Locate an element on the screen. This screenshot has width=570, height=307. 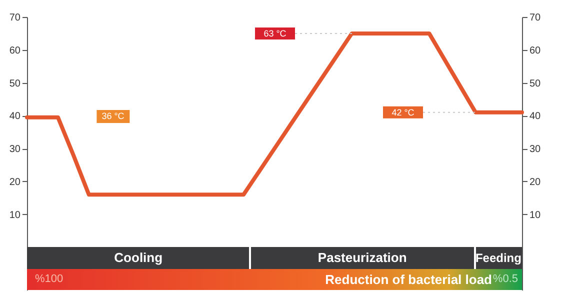
y2-tick-label: 40 is located at coordinates (536, 116).